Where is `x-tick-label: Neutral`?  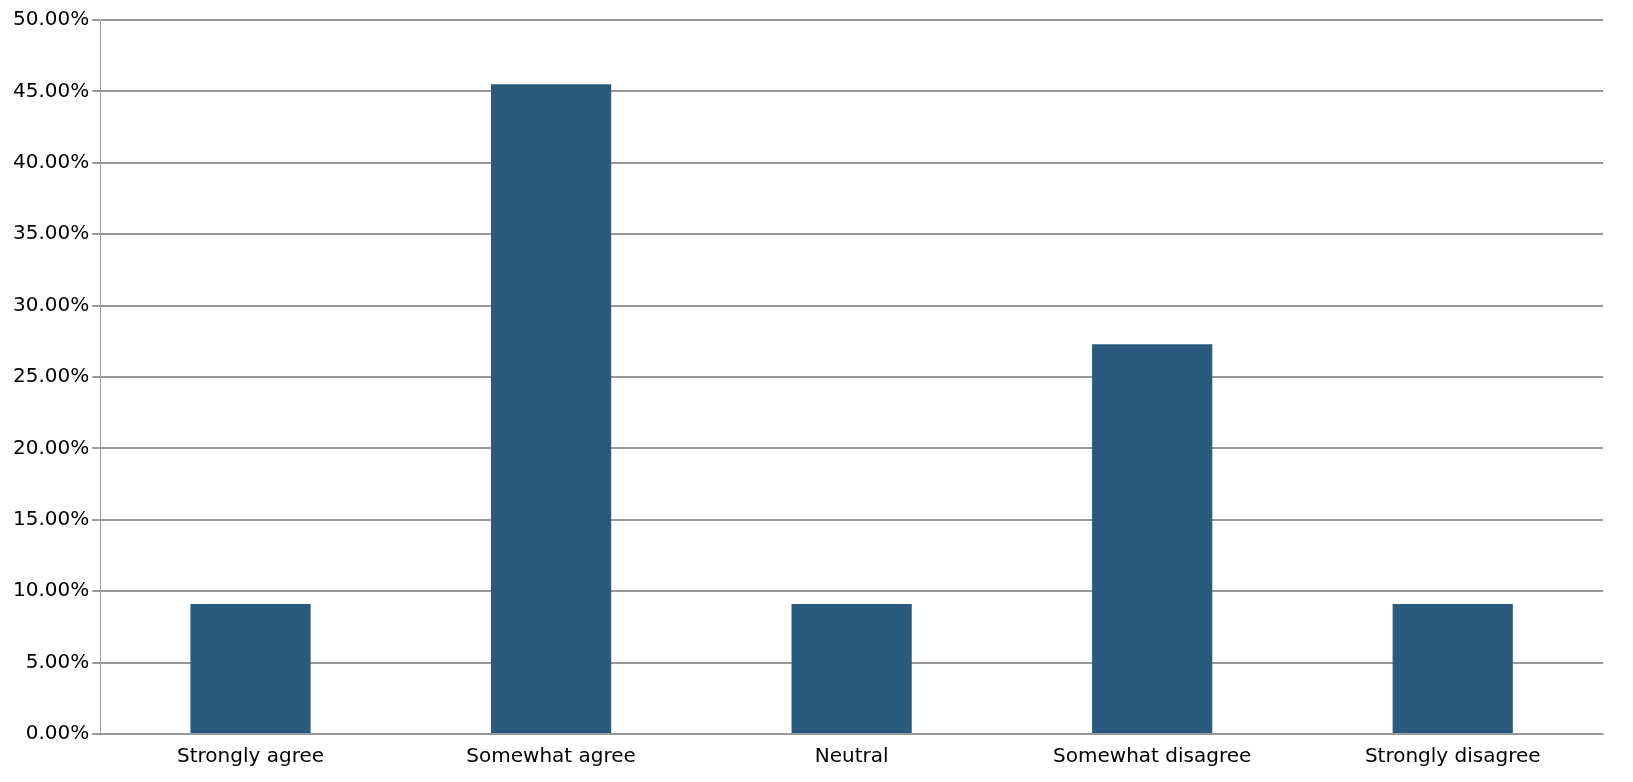 x-tick-label: Neutral is located at coordinates (851, 755).